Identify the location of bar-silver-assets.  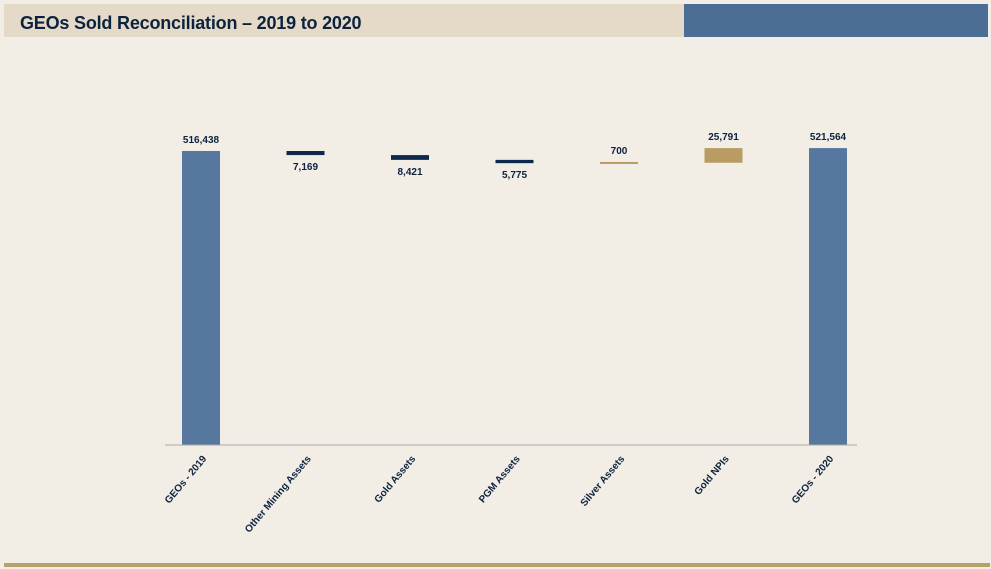
(619, 162).